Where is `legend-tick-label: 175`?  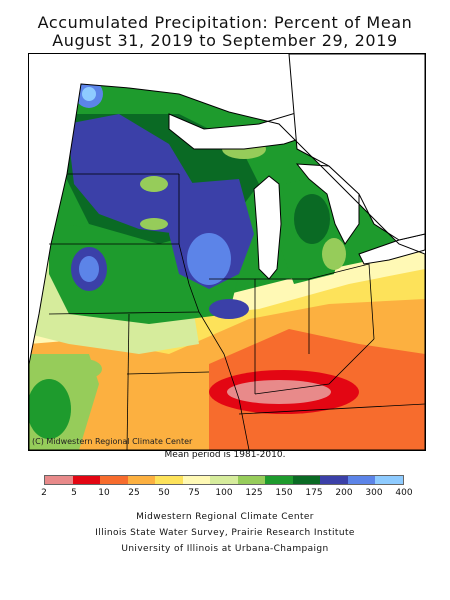 legend-tick-label: 175 is located at coordinates (314, 493).